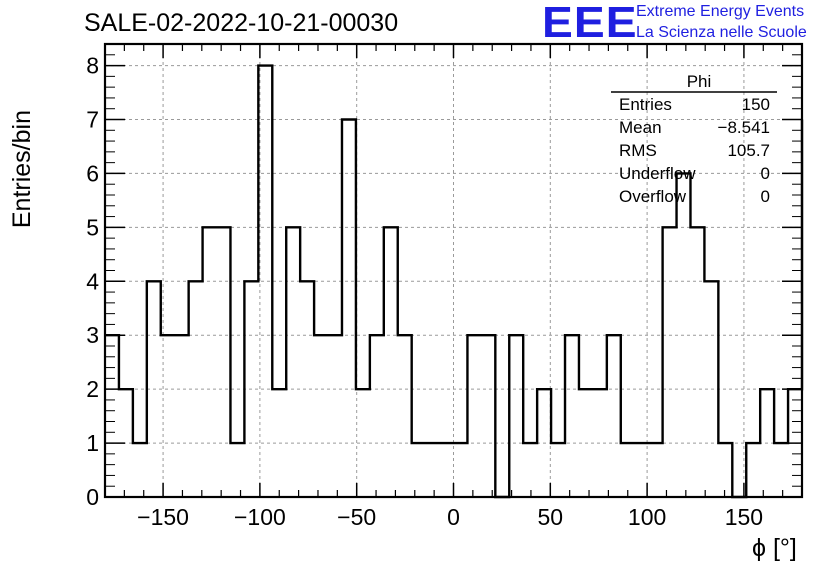 The image size is (836, 572). Describe the element at coordinates (551, 517) in the screenshot. I see `x-tick-label: 50` at that location.